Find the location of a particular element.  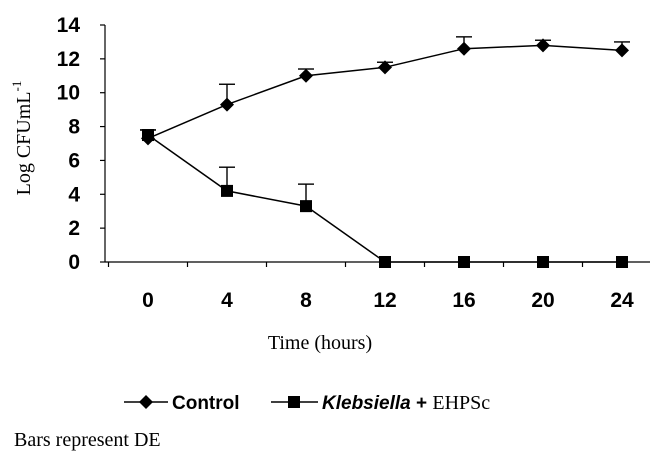

y-tick-label: 2 is located at coordinates (74, 228).